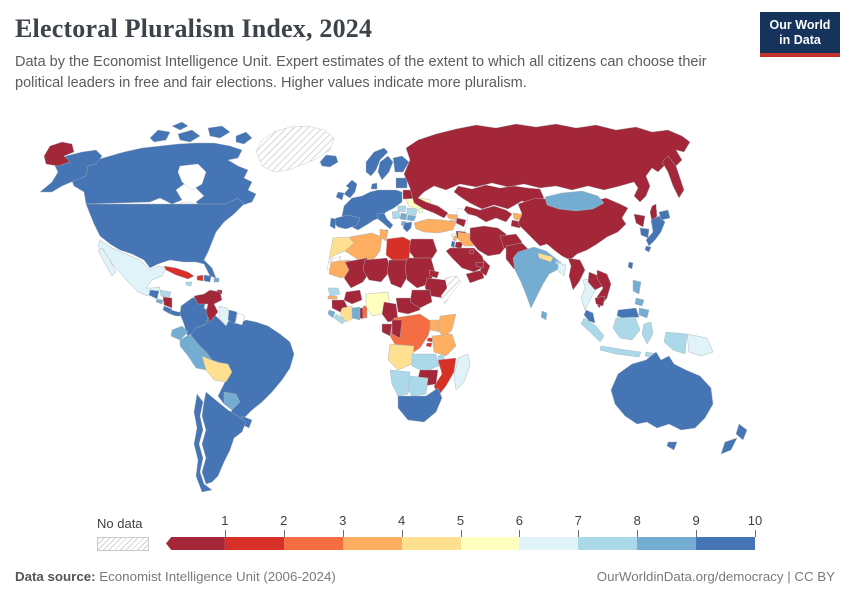 The image size is (850, 600). I want to click on country-chukotka-wrap, so click(59, 154).